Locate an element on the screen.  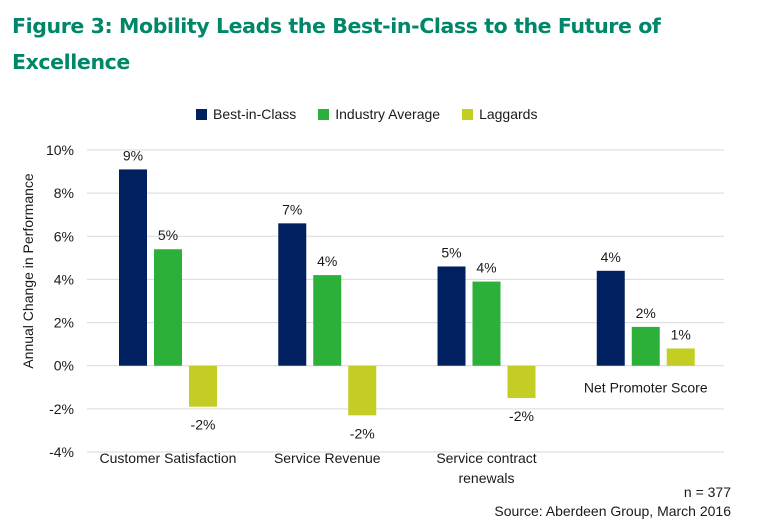
data-label: 7% is located at coordinates (292, 209).